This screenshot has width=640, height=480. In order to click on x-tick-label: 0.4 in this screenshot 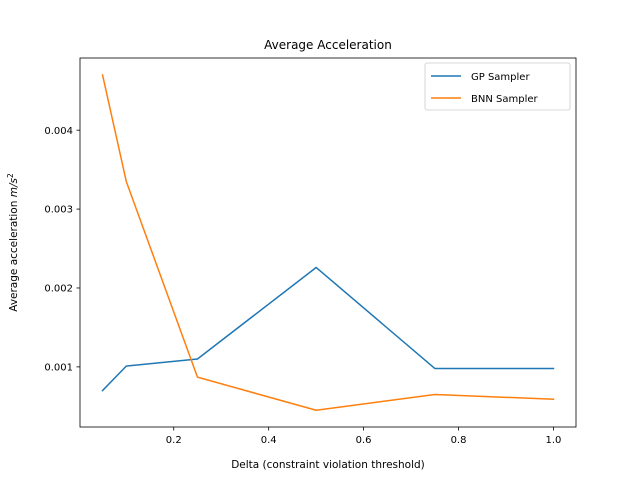, I will do `click(269, 440)`.